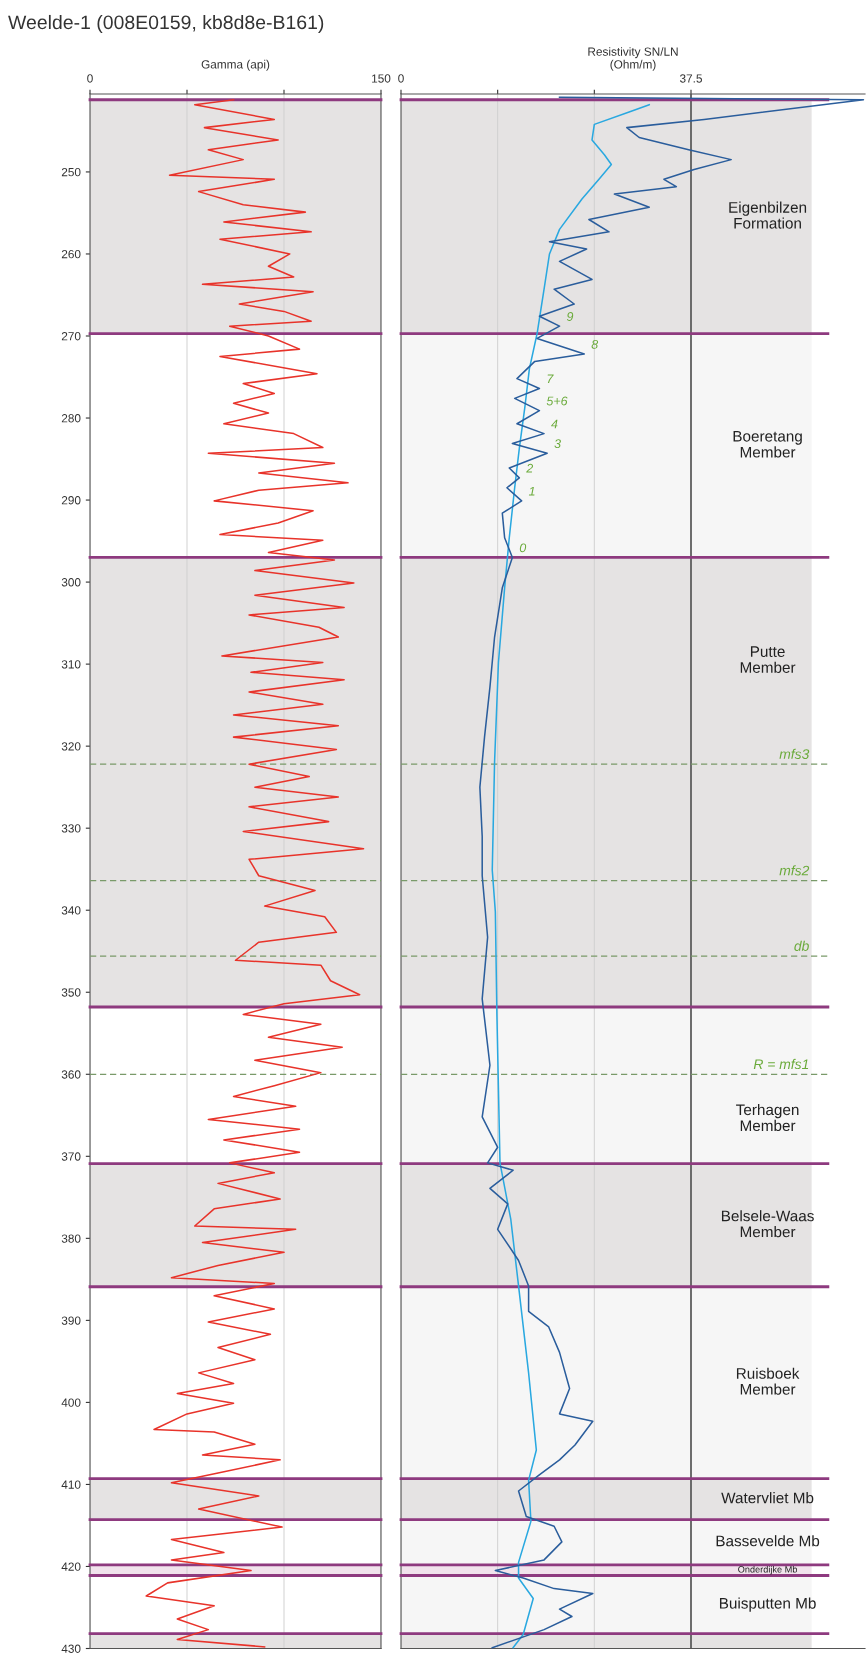 This screenshot has width=867, height=1663. What do you see at coordinates (768, 1381) in the screenshot?
I see `band-label: Ruisboek Member` at bounding box center [768, 1381].